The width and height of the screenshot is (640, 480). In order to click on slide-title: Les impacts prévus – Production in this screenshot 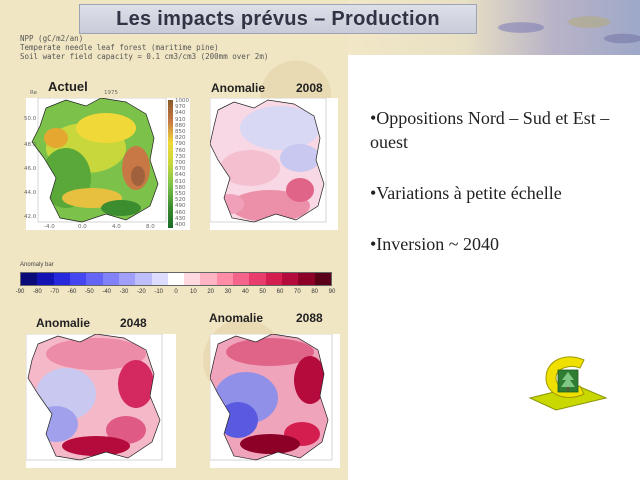, I will do `click(278, 19)`.